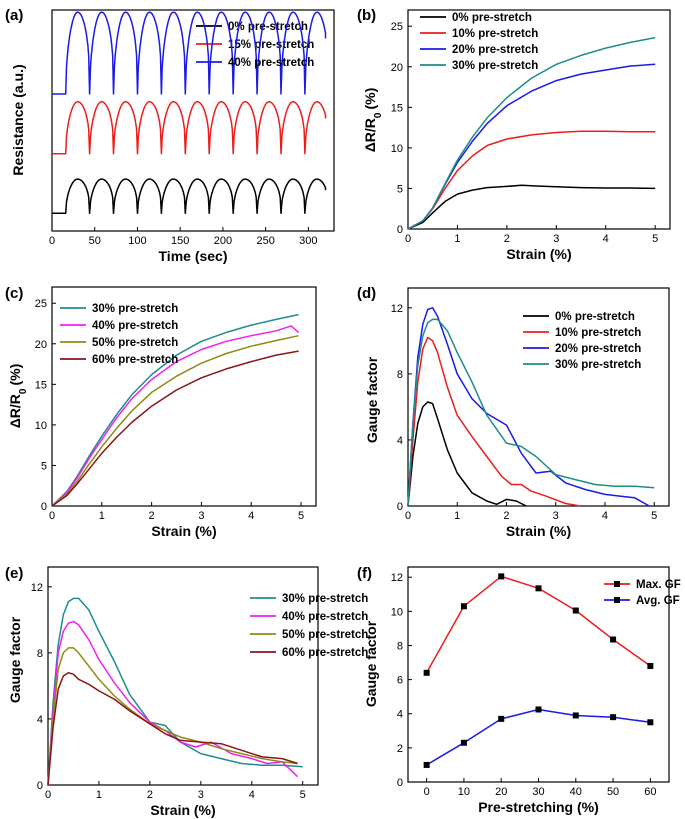 The image size is (685, 819). Describe the element at coordinates (366, 15) in the screenshot. I see `panel-label: (b)` at that location.